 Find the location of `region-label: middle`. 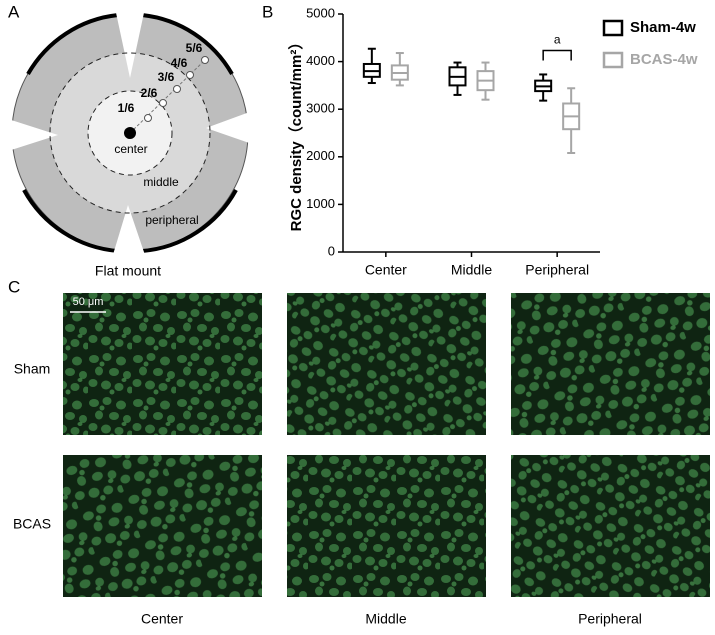

region-label: middle is located at coordinates (161, 182).